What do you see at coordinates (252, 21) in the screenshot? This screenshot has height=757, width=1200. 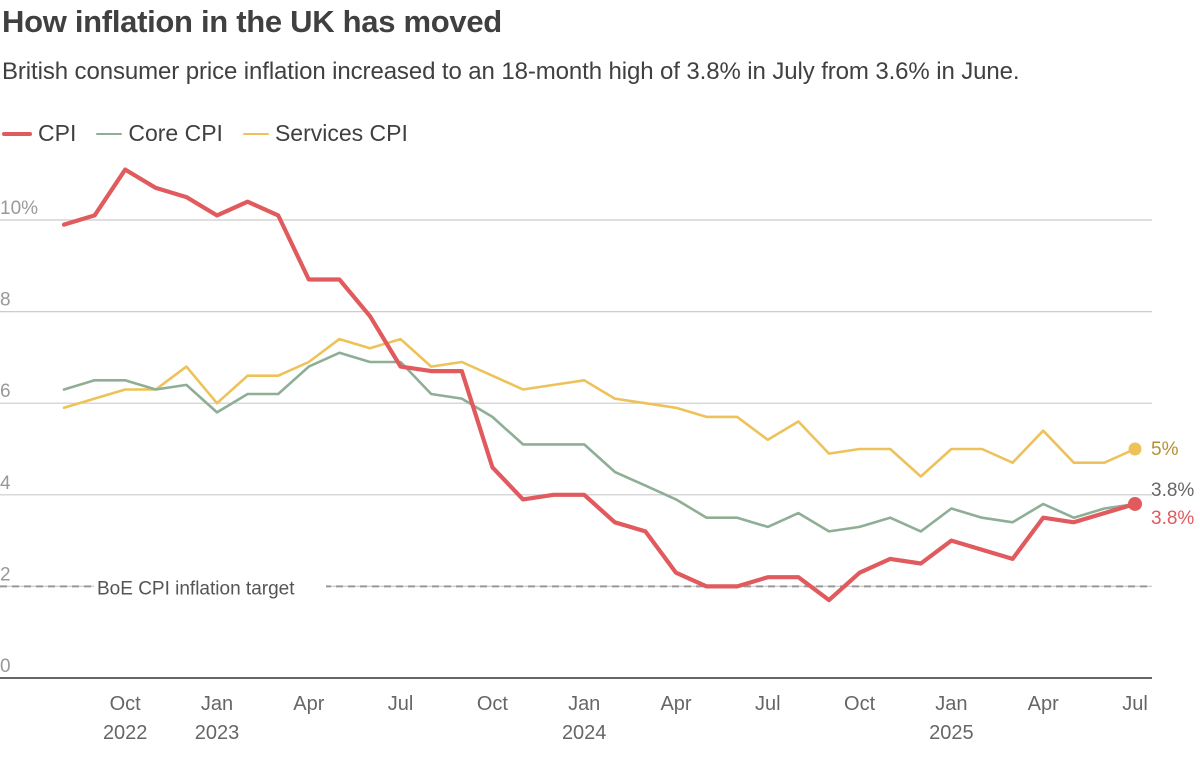 I see `chart-title: How inflation in the UK has moved` at bounding box center [252, 21].